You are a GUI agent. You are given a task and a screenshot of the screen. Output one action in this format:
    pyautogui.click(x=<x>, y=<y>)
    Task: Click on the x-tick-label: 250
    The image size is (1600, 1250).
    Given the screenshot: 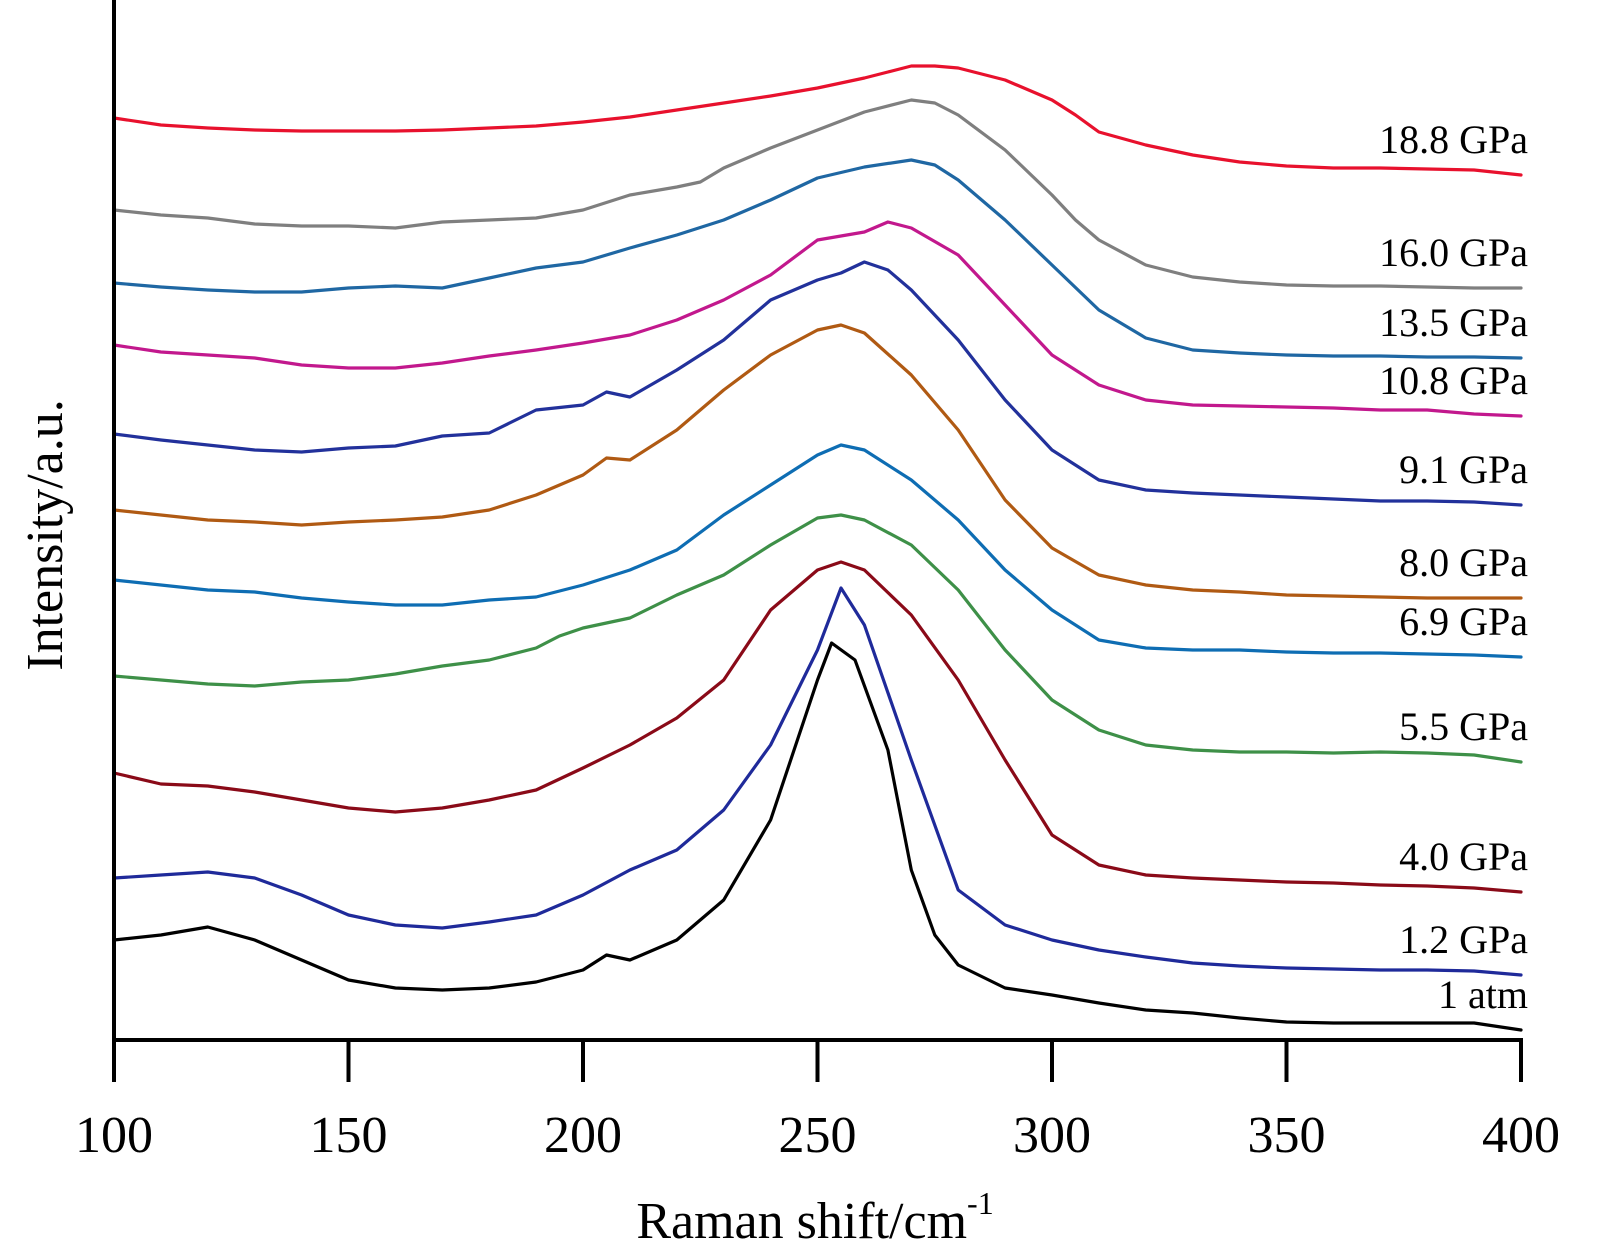 What is the action you would take?
    pyautogui.click(x=818, y=1135)
    